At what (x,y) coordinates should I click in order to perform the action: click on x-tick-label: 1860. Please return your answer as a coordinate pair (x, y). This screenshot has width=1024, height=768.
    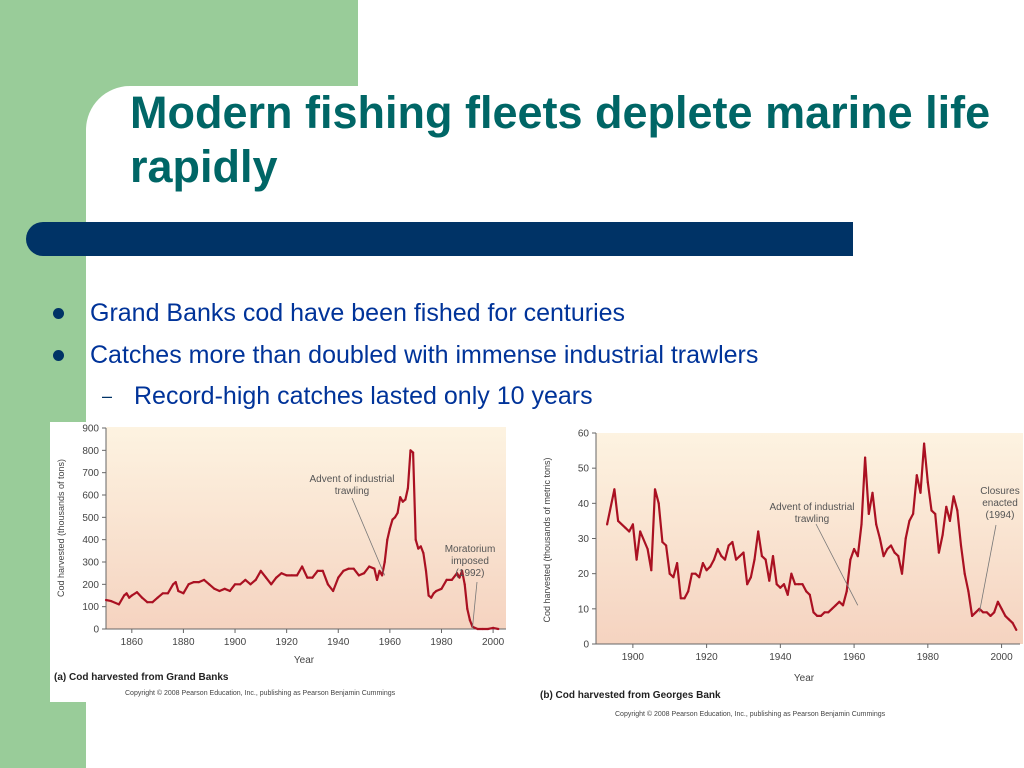
    Looking at the image, I should click on (132, 642).